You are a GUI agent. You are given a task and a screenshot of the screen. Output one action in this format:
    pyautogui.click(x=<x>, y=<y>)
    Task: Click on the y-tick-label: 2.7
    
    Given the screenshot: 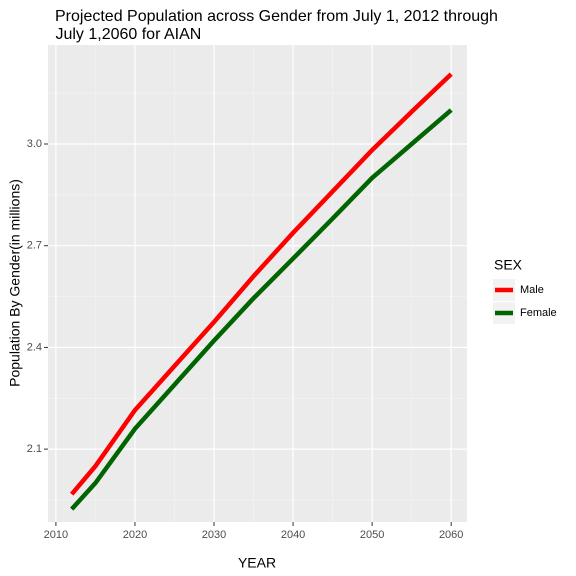 What is the action you would take?
    pyautogui.click(x=34, y=246)
    